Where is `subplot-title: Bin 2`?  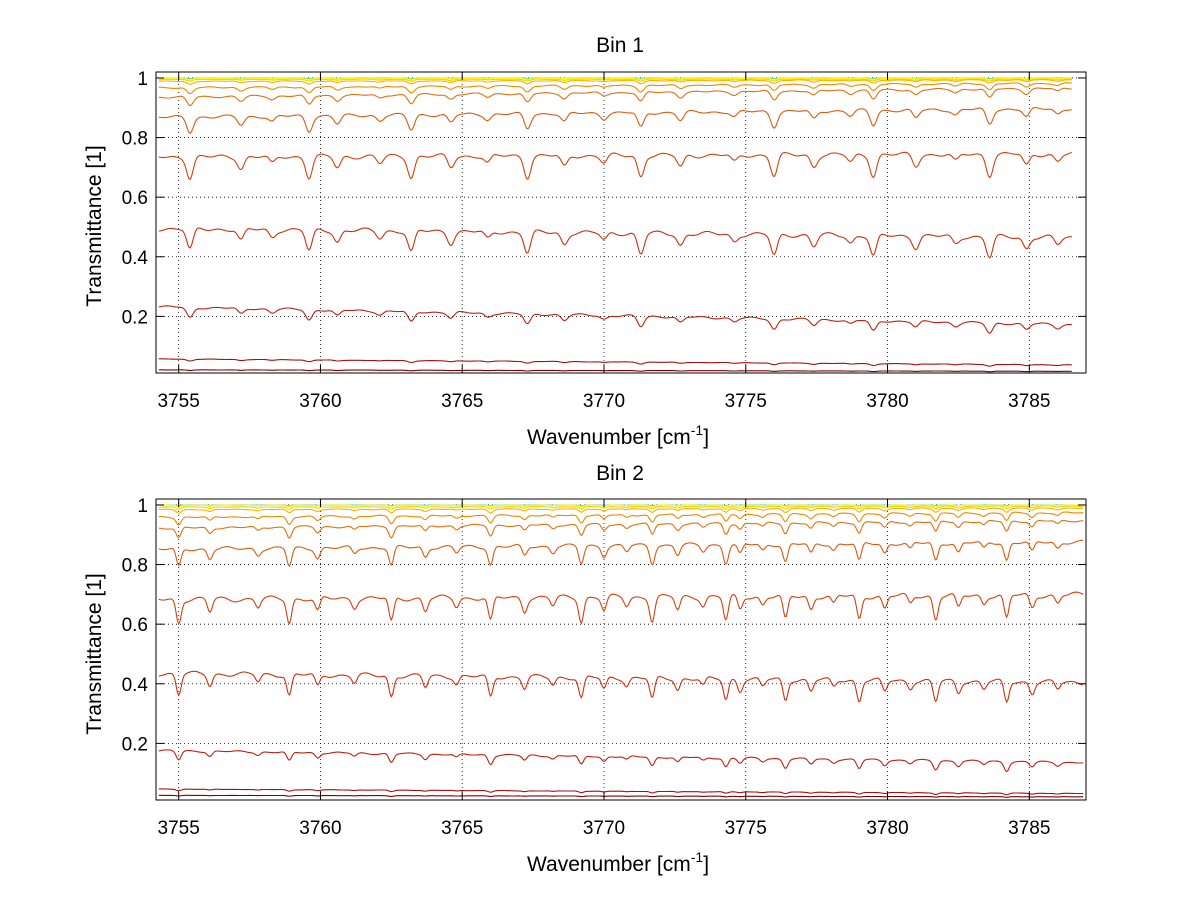
subplot-title: Bin 2 is located at coordinates (620, 473).